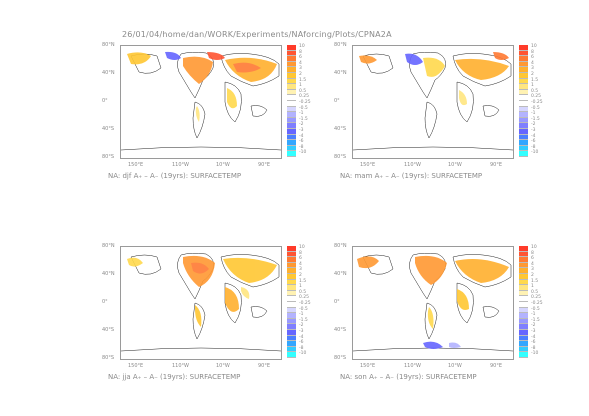 The height and width of the screenshot is (416, 589). I want to click on world-map, so click(201, 101).